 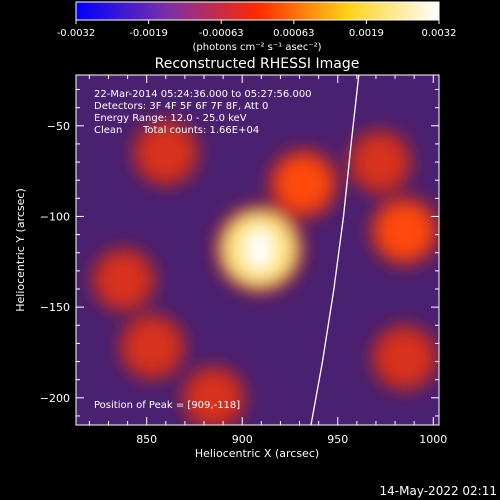 What do you see at coordinates (167, 405) in the screenshot?
I see `peak-position-label: Position of Peak = [909,-118]` at bounding box center [167, 405].